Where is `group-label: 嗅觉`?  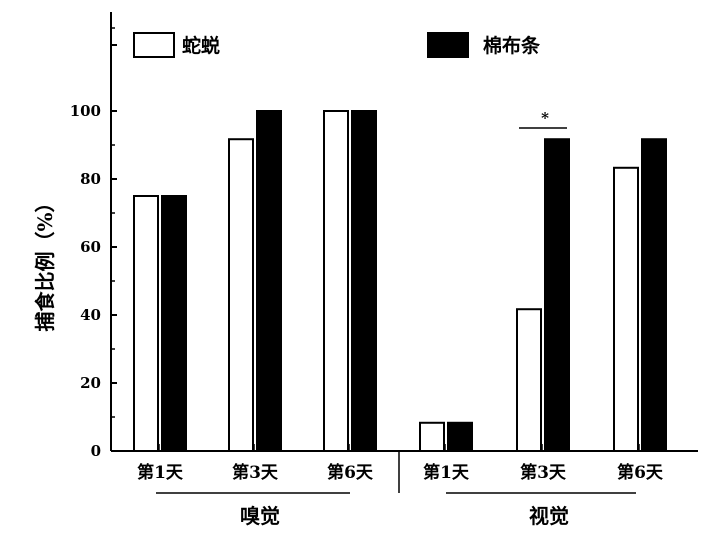
group-label: 嗅觉 is located at coordinates (260, 516).